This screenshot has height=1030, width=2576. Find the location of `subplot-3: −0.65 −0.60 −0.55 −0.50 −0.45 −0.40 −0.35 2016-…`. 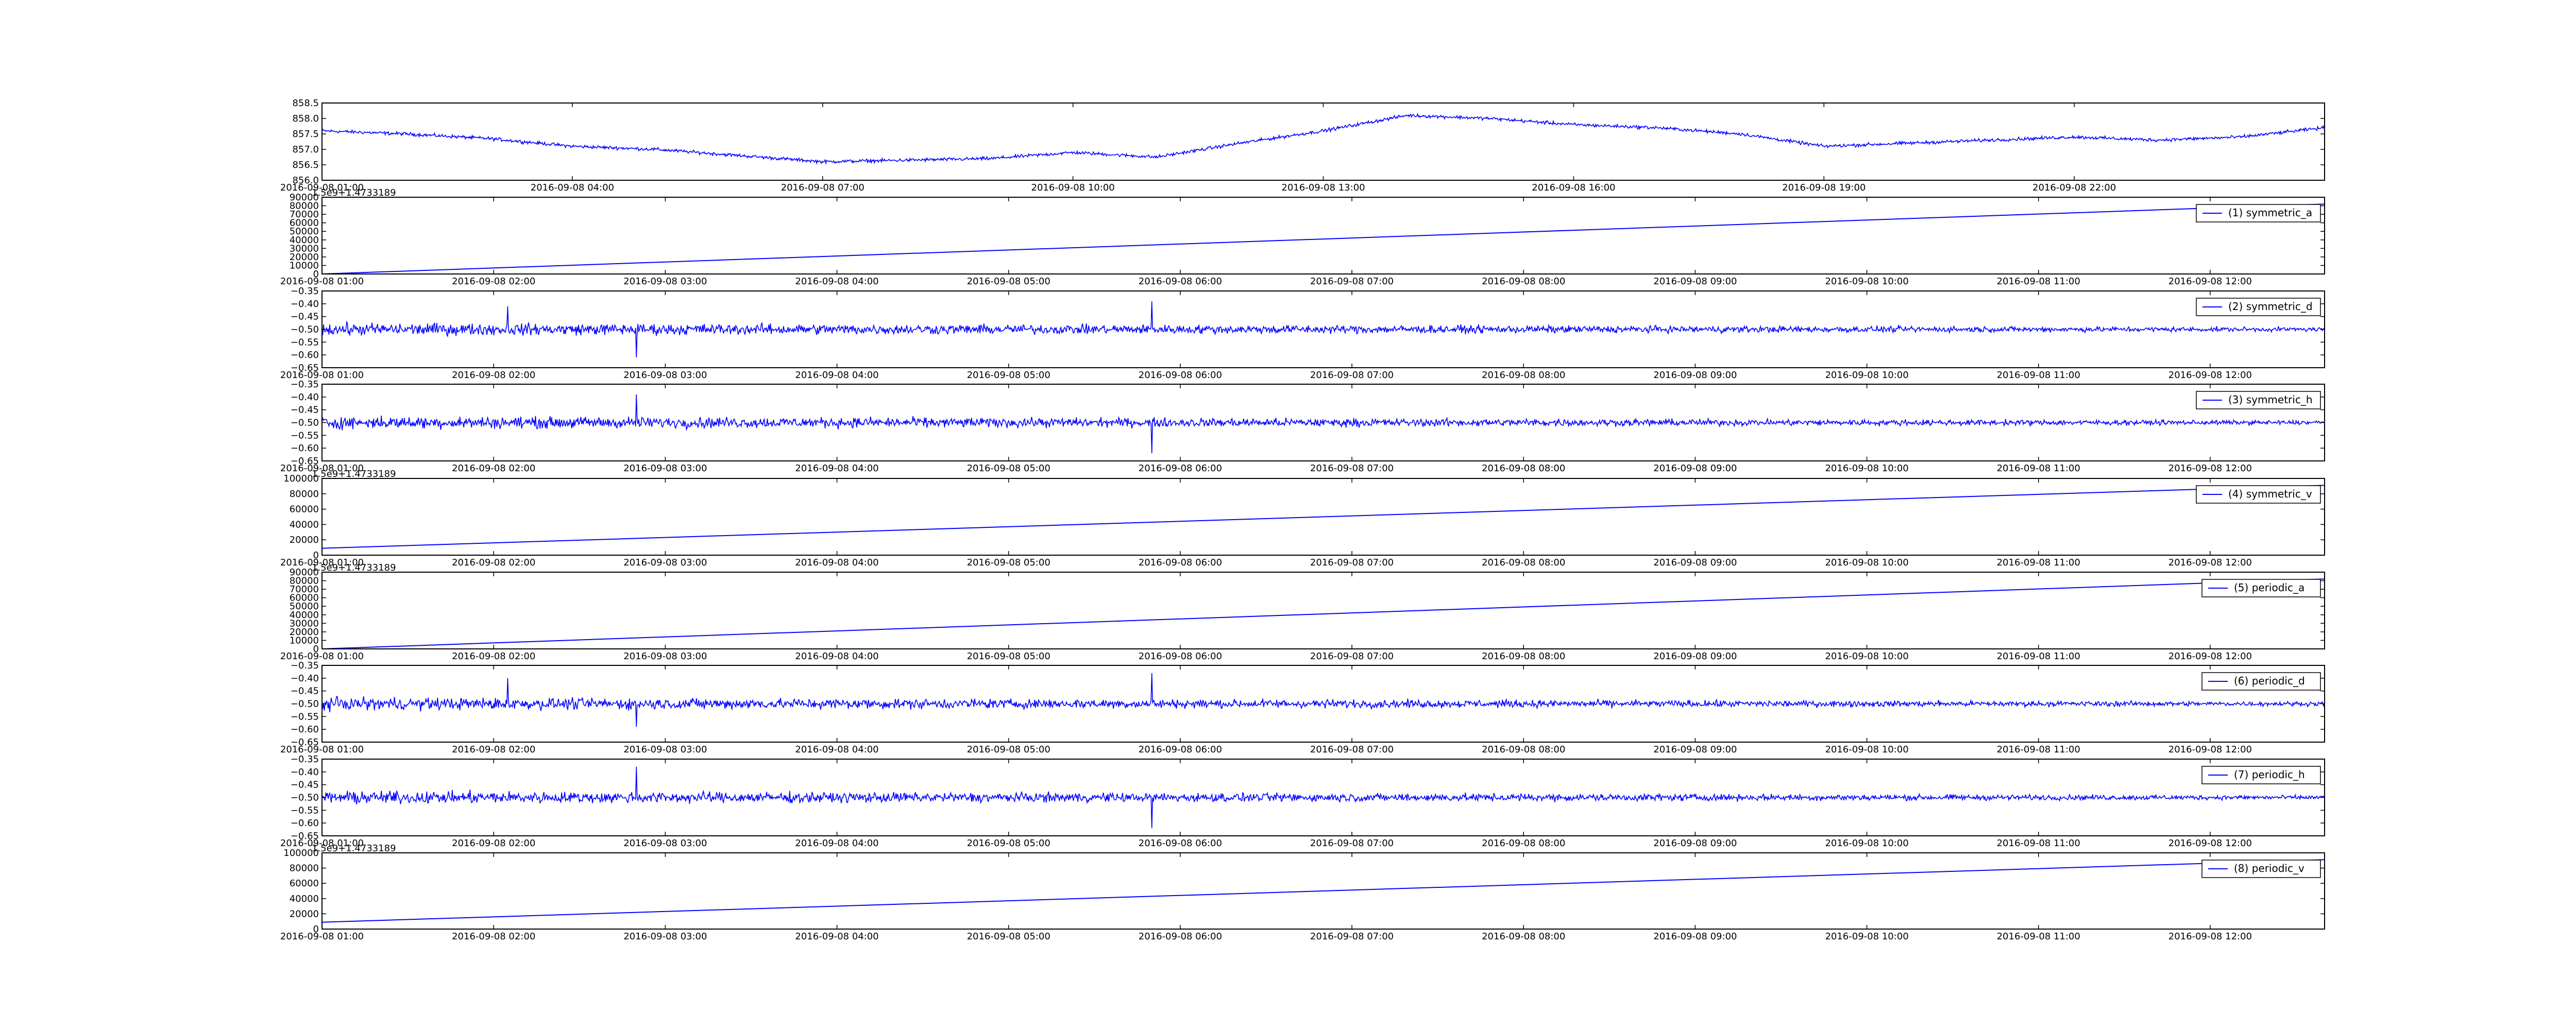

subplot-3: −0.65 −0.60 −0.55 −0.50 −0.45 −0.40 −0.35 2016-… is located at coordinates (1302, 333).